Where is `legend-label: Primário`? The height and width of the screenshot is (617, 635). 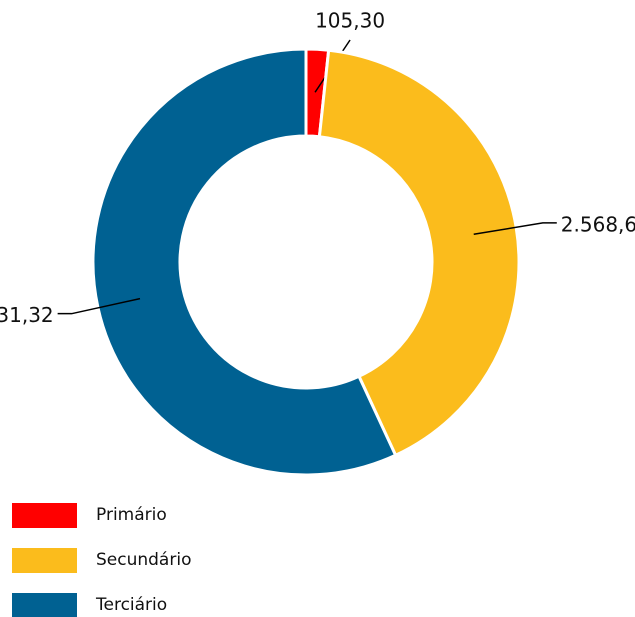 legend-label: Primário is located at coordinates (131, 515).